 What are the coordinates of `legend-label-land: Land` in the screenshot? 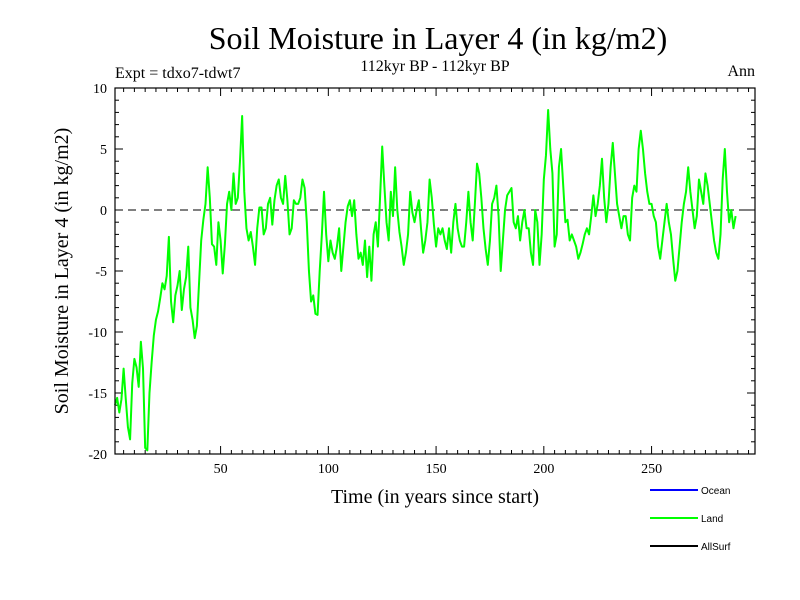 It's located at (712, 519).